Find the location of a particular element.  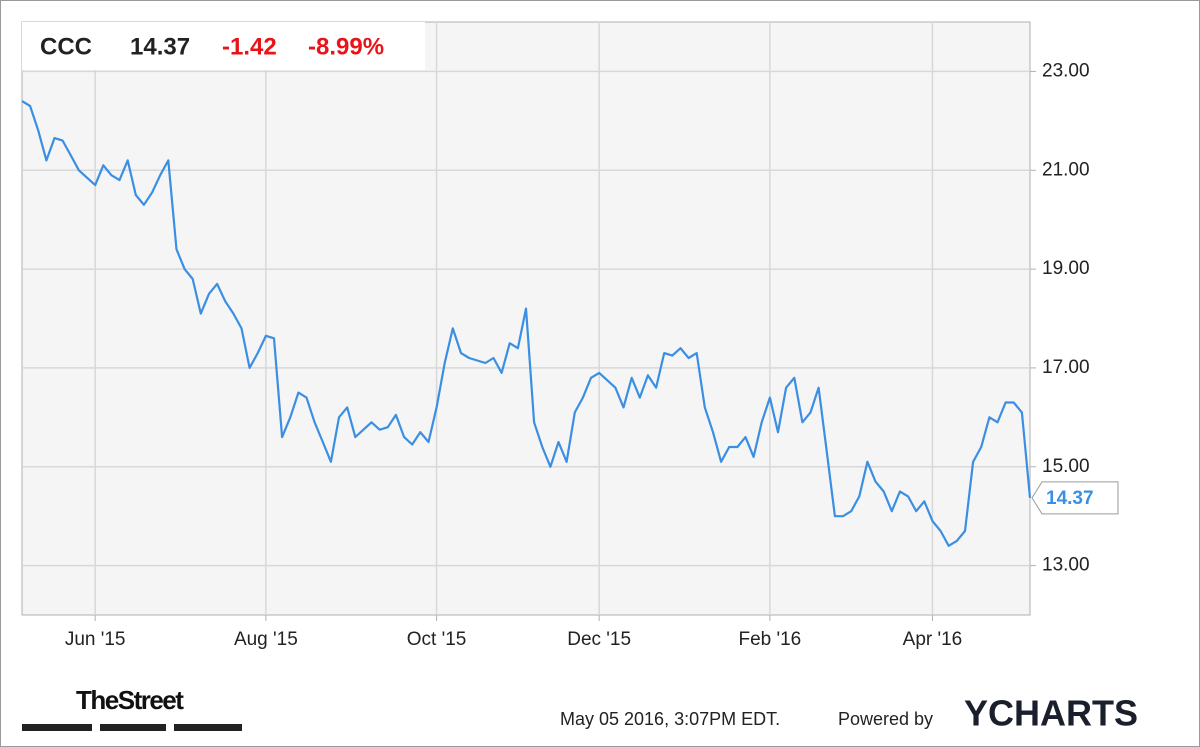

x-tick-label: Dec '15 is located at coordinates (599, 639).